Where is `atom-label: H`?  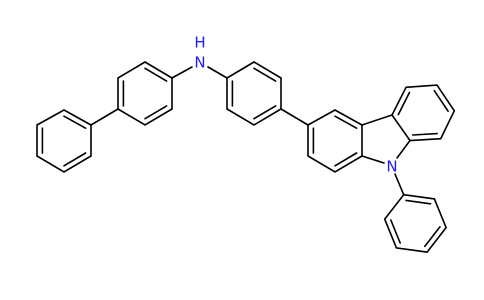 atom-label: H is located at coordinates (199, 43).